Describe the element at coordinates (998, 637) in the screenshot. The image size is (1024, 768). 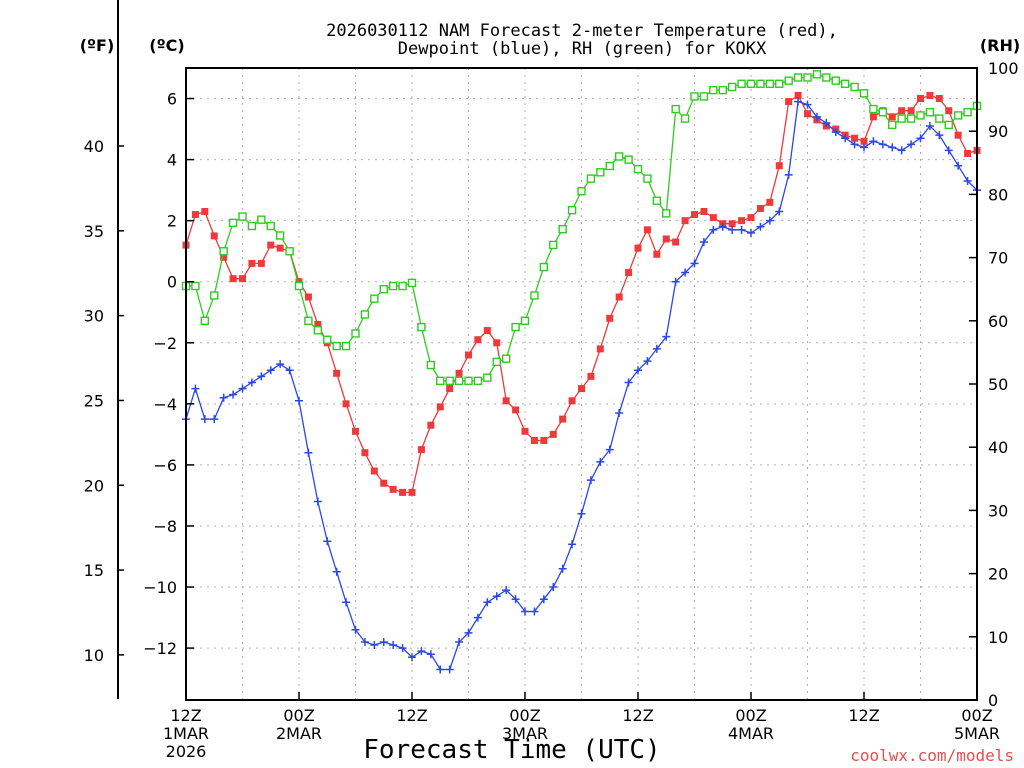
I see `rh-tick-label: 10` at that location.